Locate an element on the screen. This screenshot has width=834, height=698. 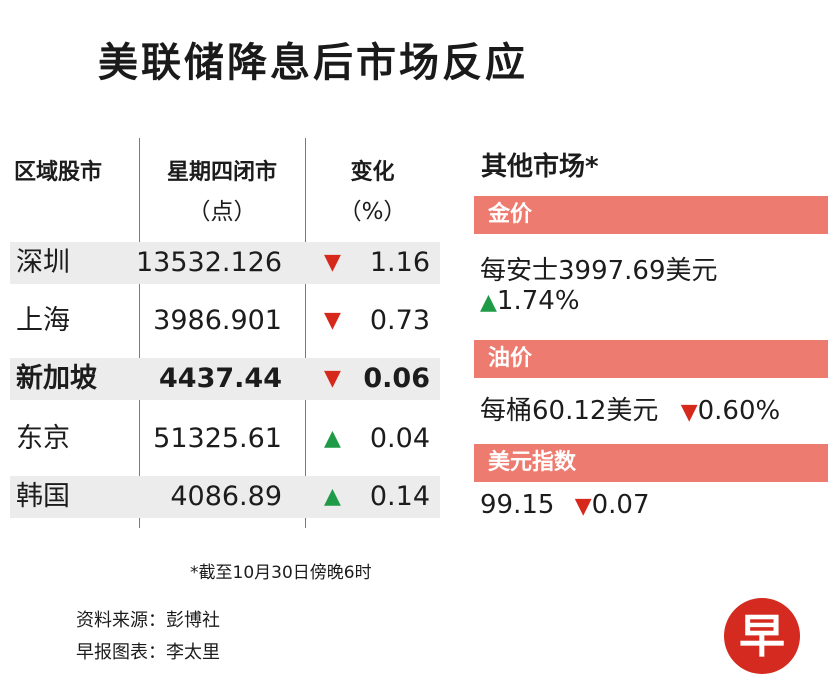
header-close: 星期四闭市 （点） is located at coordinates (222, 204).